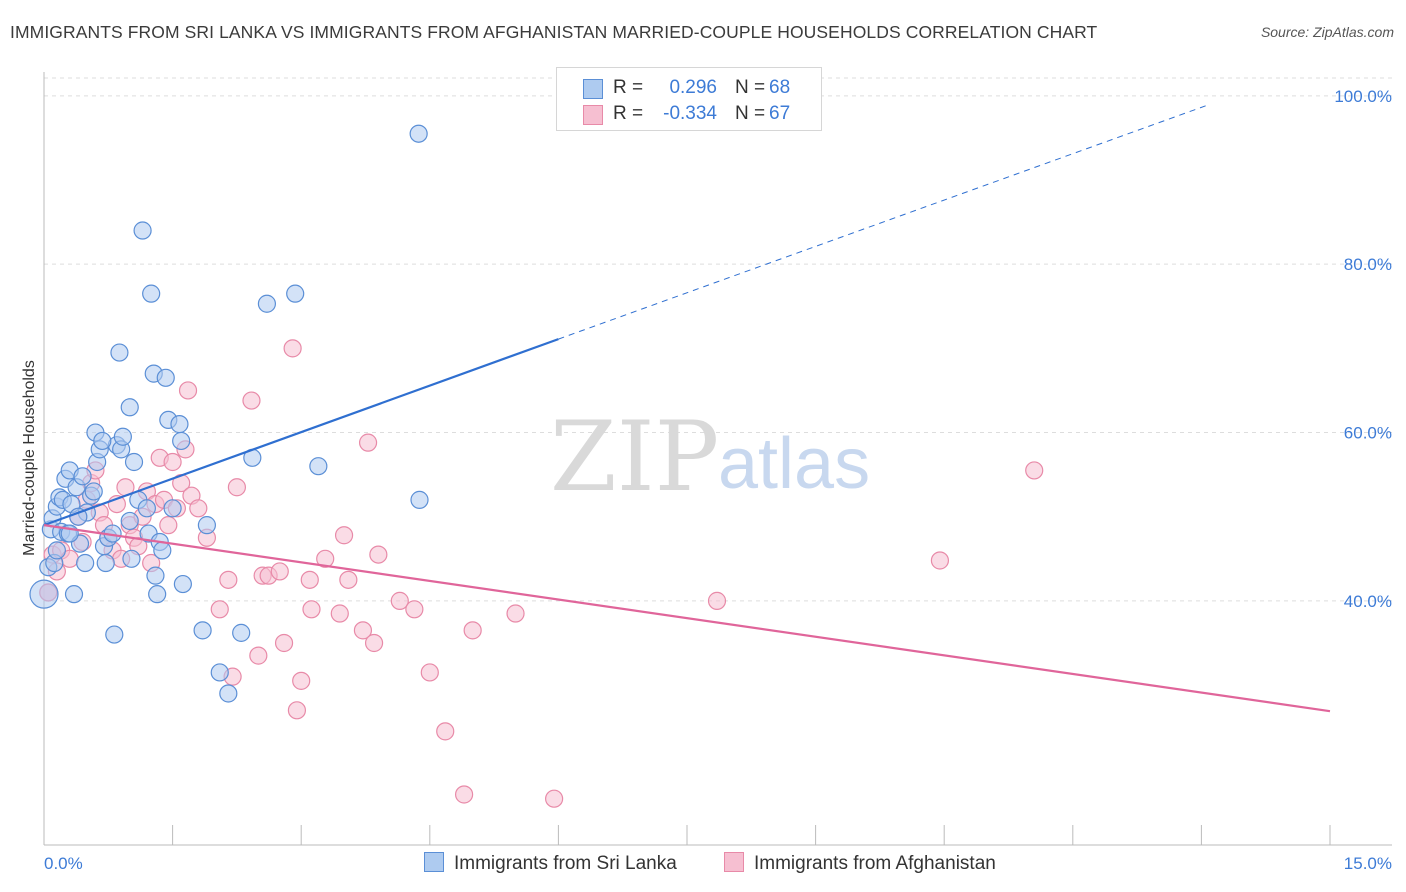 Image resolution: width=1406 pixels, height=892 pixels. Describe the element at coordinates (860, 863) in the screenshot. I see `bottom-legend-afghanistan: Immigrants from Afghanistan` at that location.